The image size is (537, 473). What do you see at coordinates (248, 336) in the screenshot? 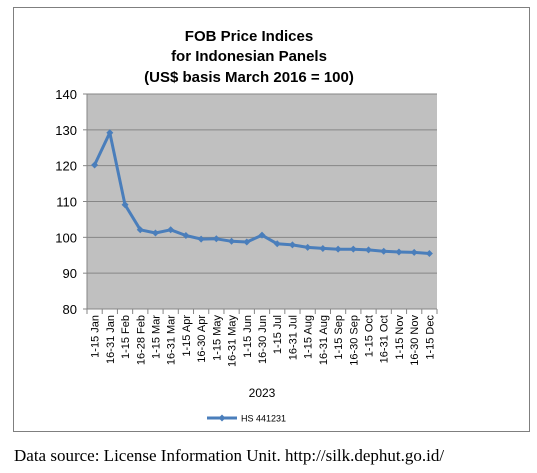
I see `x-tick-label: 1-15 Jun` at bounding box center [248, 336].